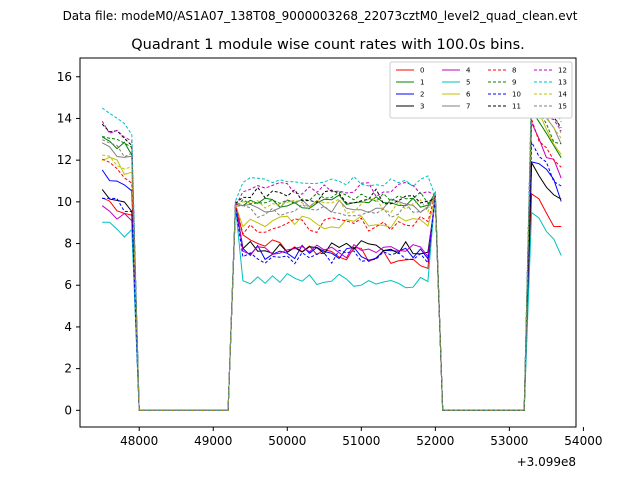 The image size is (640, 480). What do you see at coordinates (422, 107) in the screenshot?
I see `legend-label-3: 3` at bounding box center [422, 107].